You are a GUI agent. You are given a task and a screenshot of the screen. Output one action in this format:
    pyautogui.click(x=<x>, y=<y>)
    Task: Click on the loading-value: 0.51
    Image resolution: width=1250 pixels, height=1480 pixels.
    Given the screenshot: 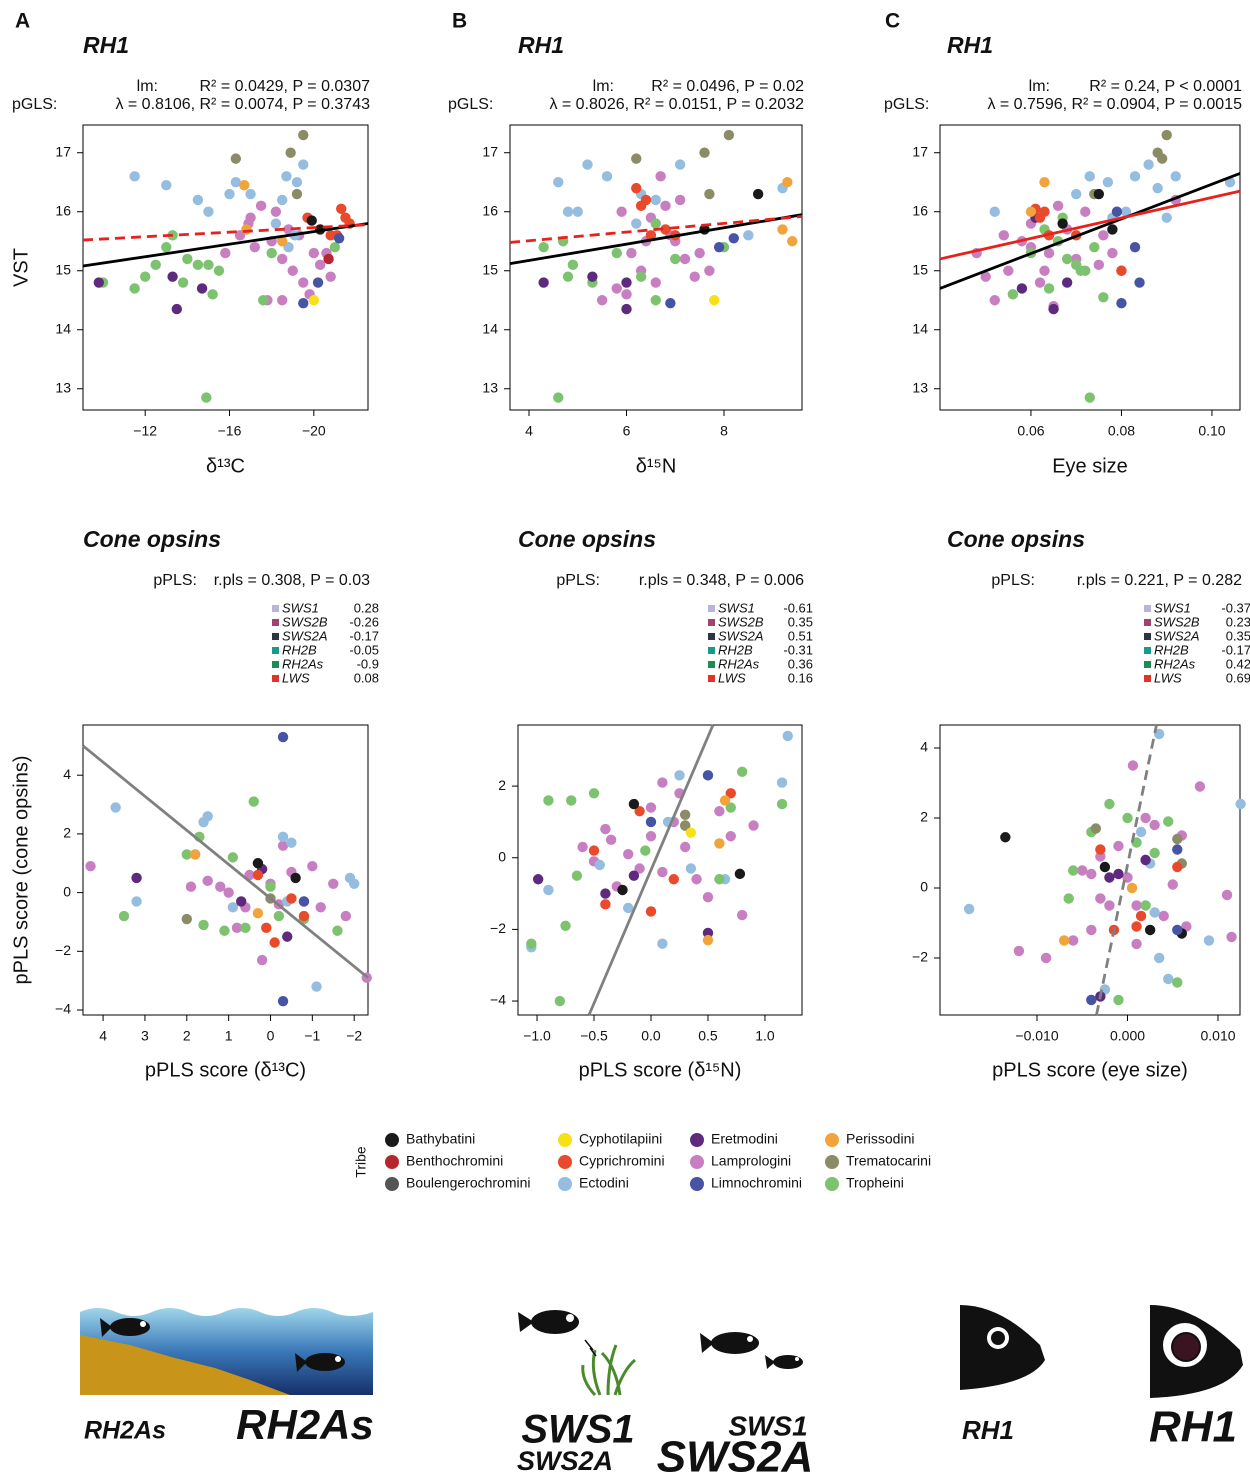 What is the action you would take?
    pyautogui.click(x=800, y=635)
    